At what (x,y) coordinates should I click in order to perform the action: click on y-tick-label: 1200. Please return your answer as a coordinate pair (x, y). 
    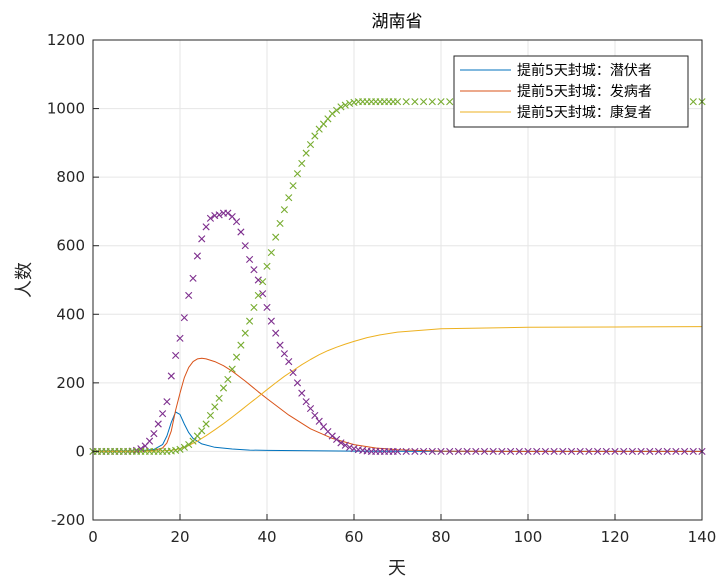
    Looking at the image, I should click on (66, 40).